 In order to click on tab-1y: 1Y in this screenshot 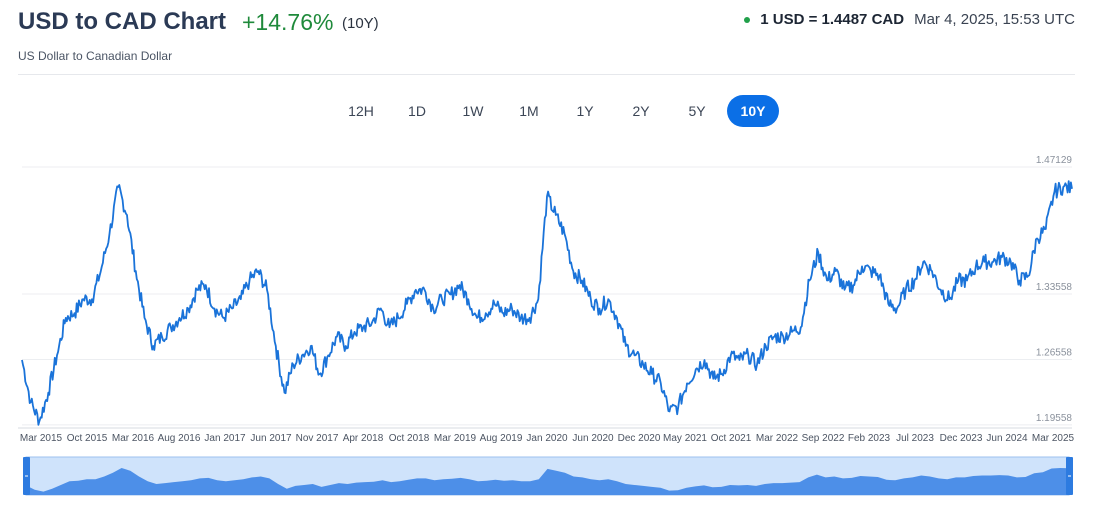, I will do `click(585, 111)`.